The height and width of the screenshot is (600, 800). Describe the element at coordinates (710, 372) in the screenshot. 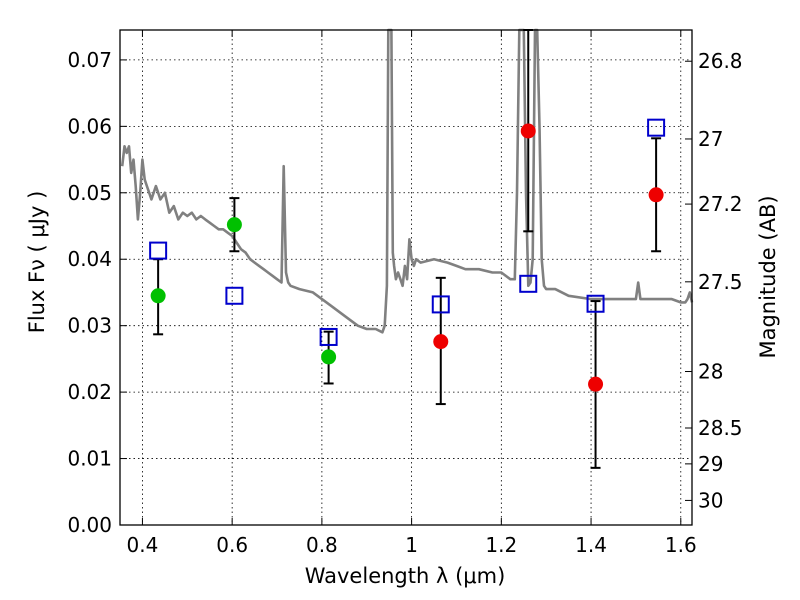

I see `magnitude-tick-label: 28` at that location.